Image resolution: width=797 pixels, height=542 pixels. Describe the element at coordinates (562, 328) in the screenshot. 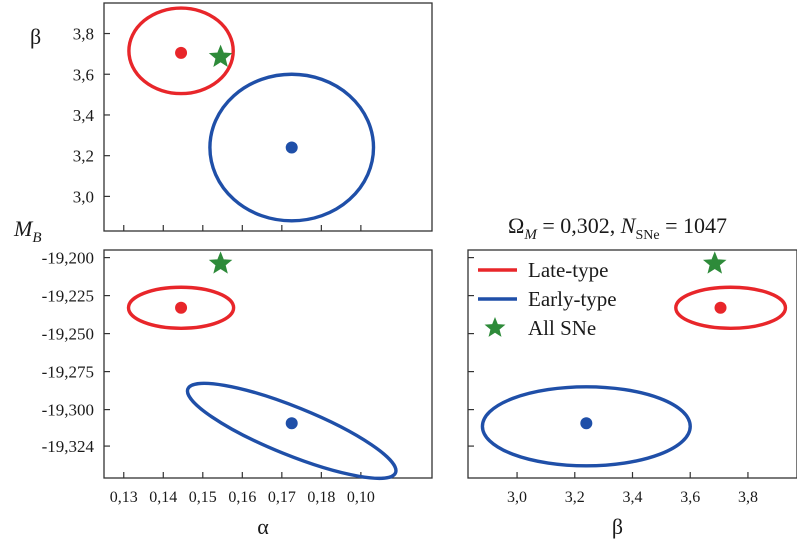

I see `legend-all-label: All SNe` at that location.